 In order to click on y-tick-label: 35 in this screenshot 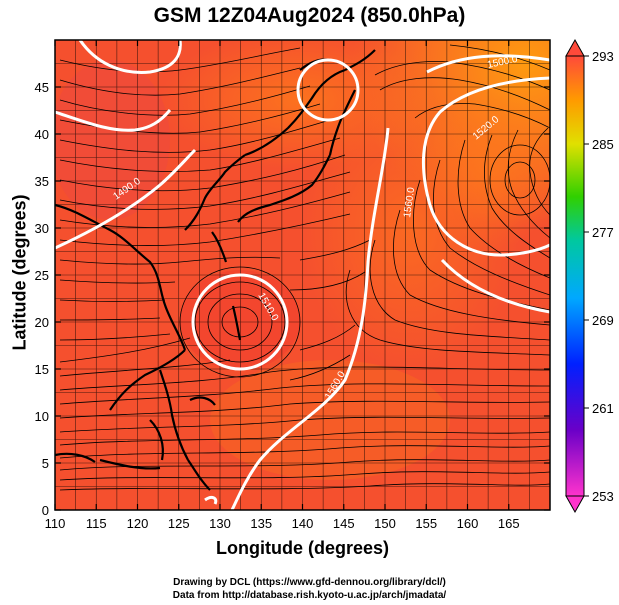, I will do `click(42, 181)`.